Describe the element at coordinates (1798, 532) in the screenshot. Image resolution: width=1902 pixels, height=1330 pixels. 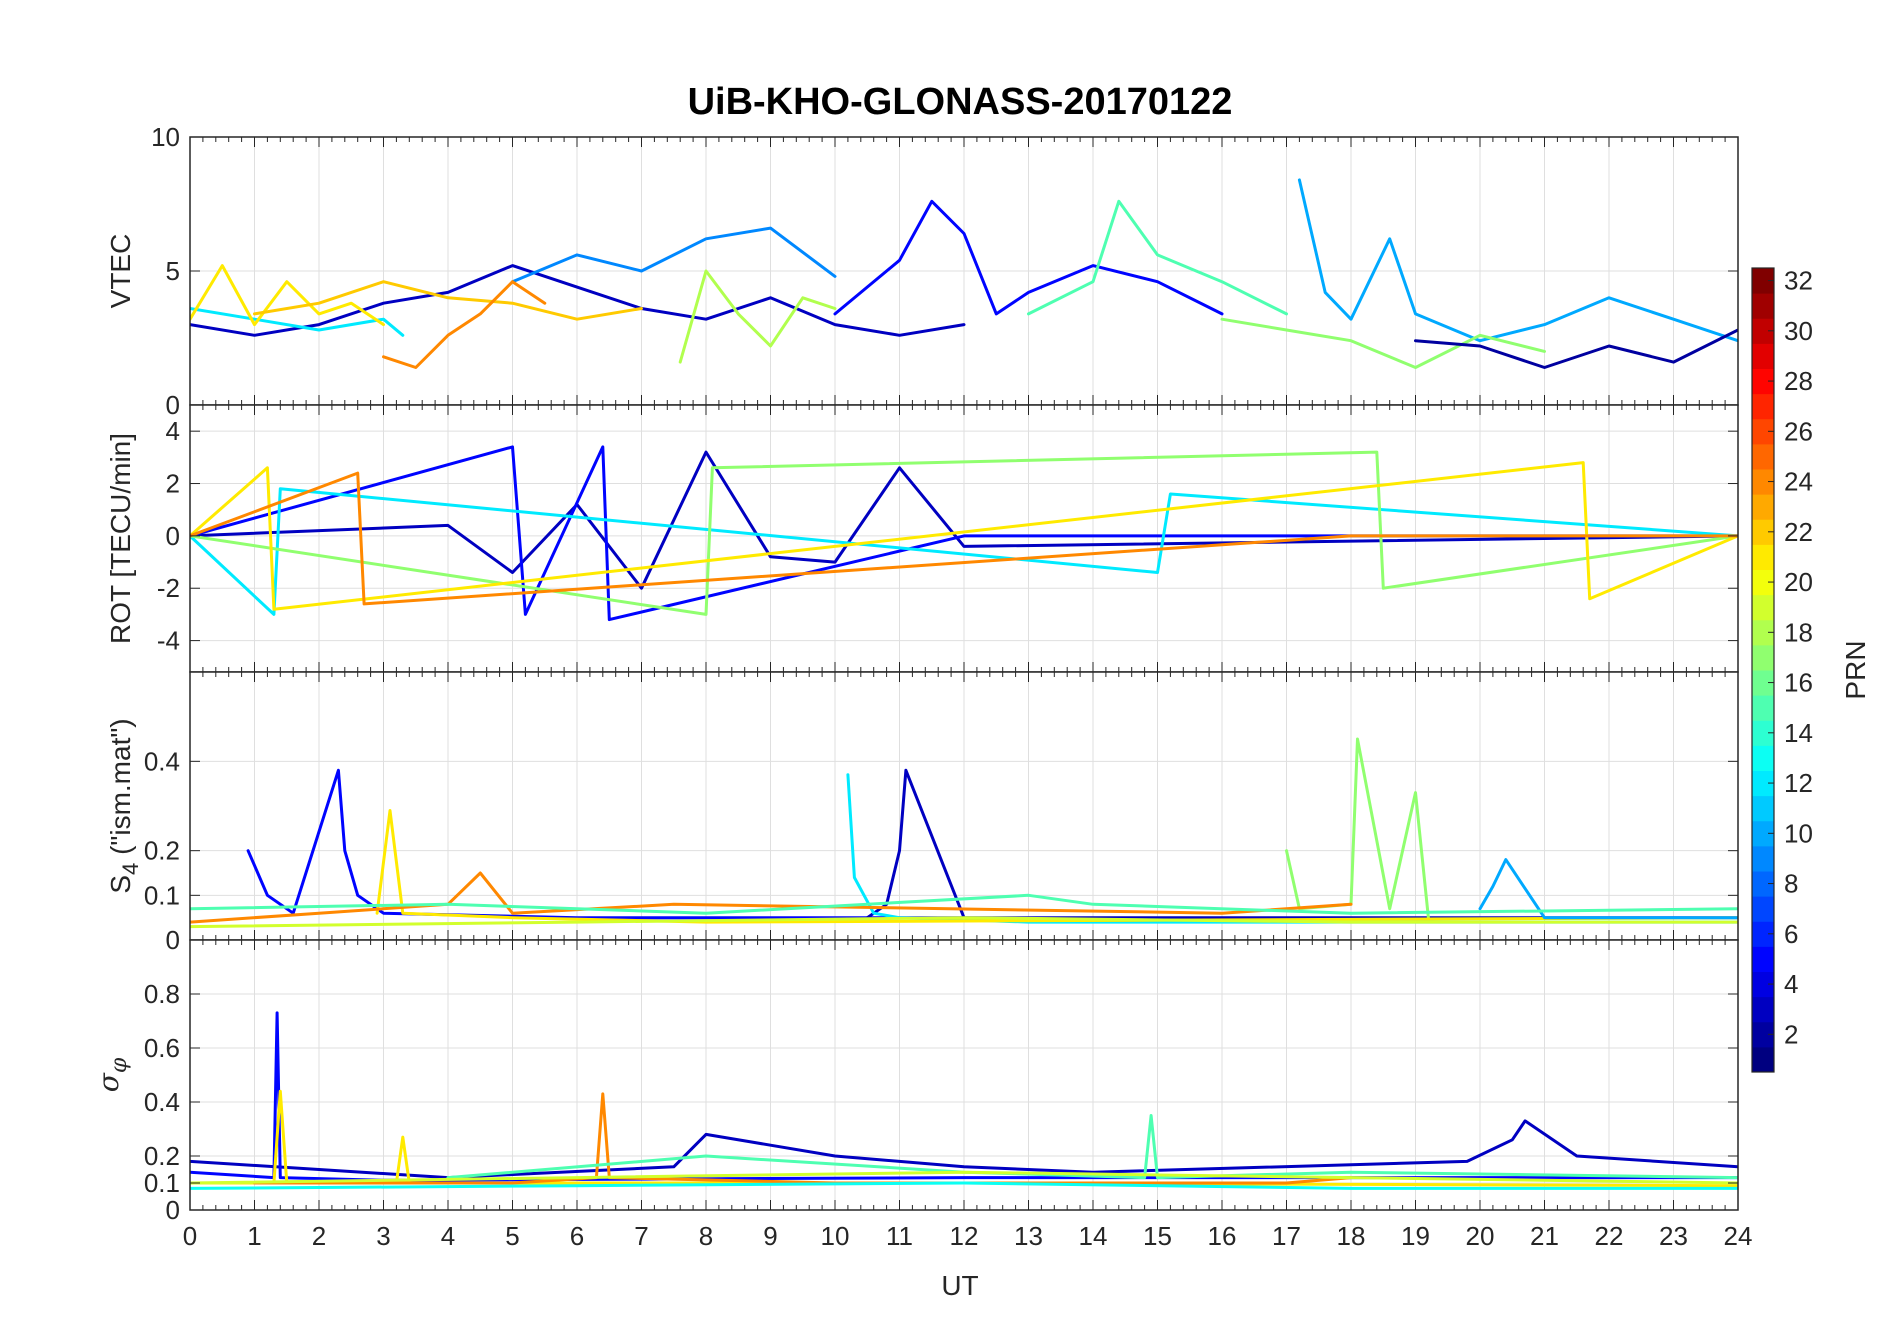
I see `colorbar-tick-label: 22` at that location.